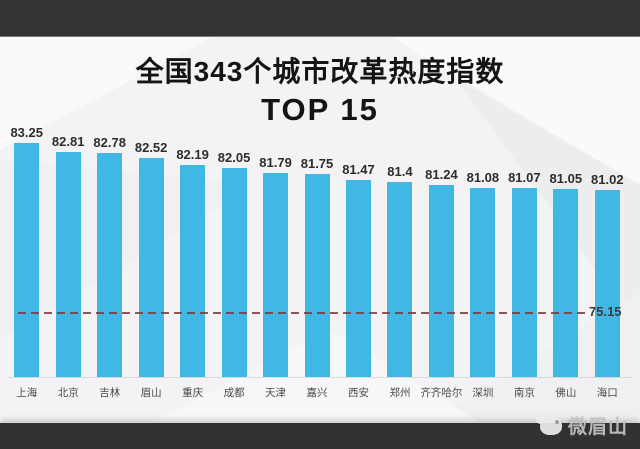 This screenshot has width=640, height=449. I want to click on bar-column: 81.75 嘉兴, so click(316, 277).